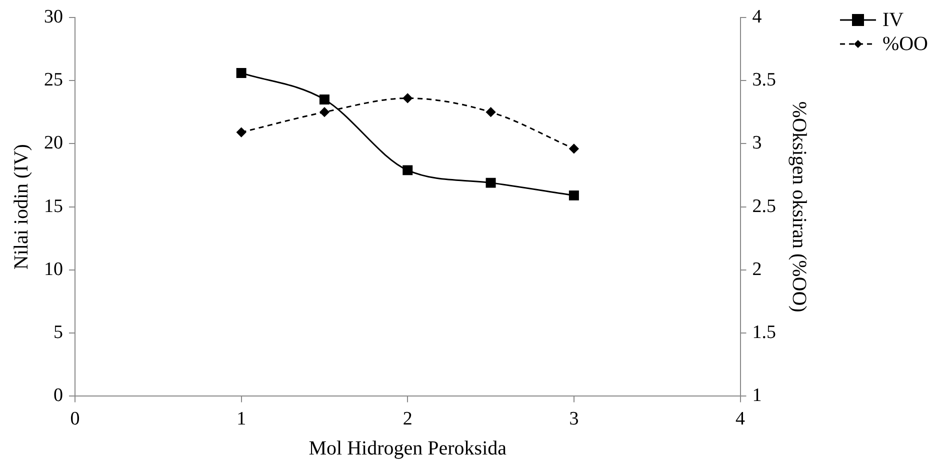  Describe the element at coordinates (75, 419) in the screenshot. I see `x-tick-label: 0` at that location.